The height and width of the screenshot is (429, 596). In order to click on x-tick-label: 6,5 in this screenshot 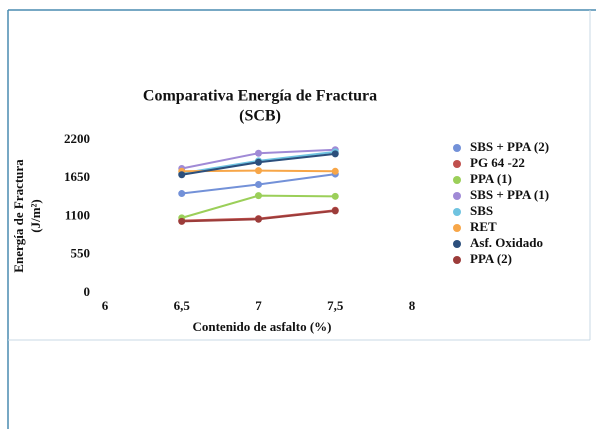, I will do `click(182, 305)`.